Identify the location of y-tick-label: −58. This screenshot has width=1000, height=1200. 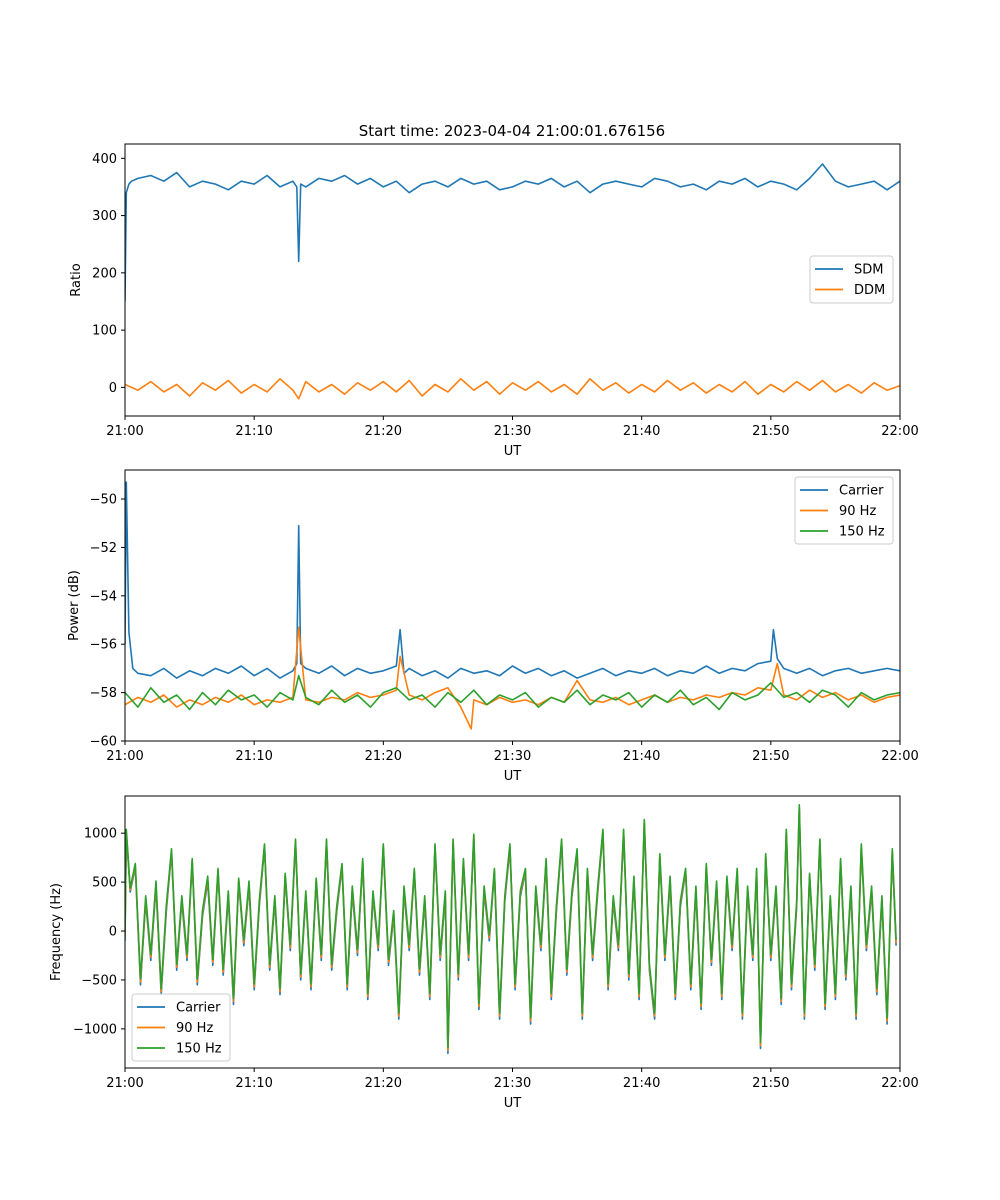
(103, 693).